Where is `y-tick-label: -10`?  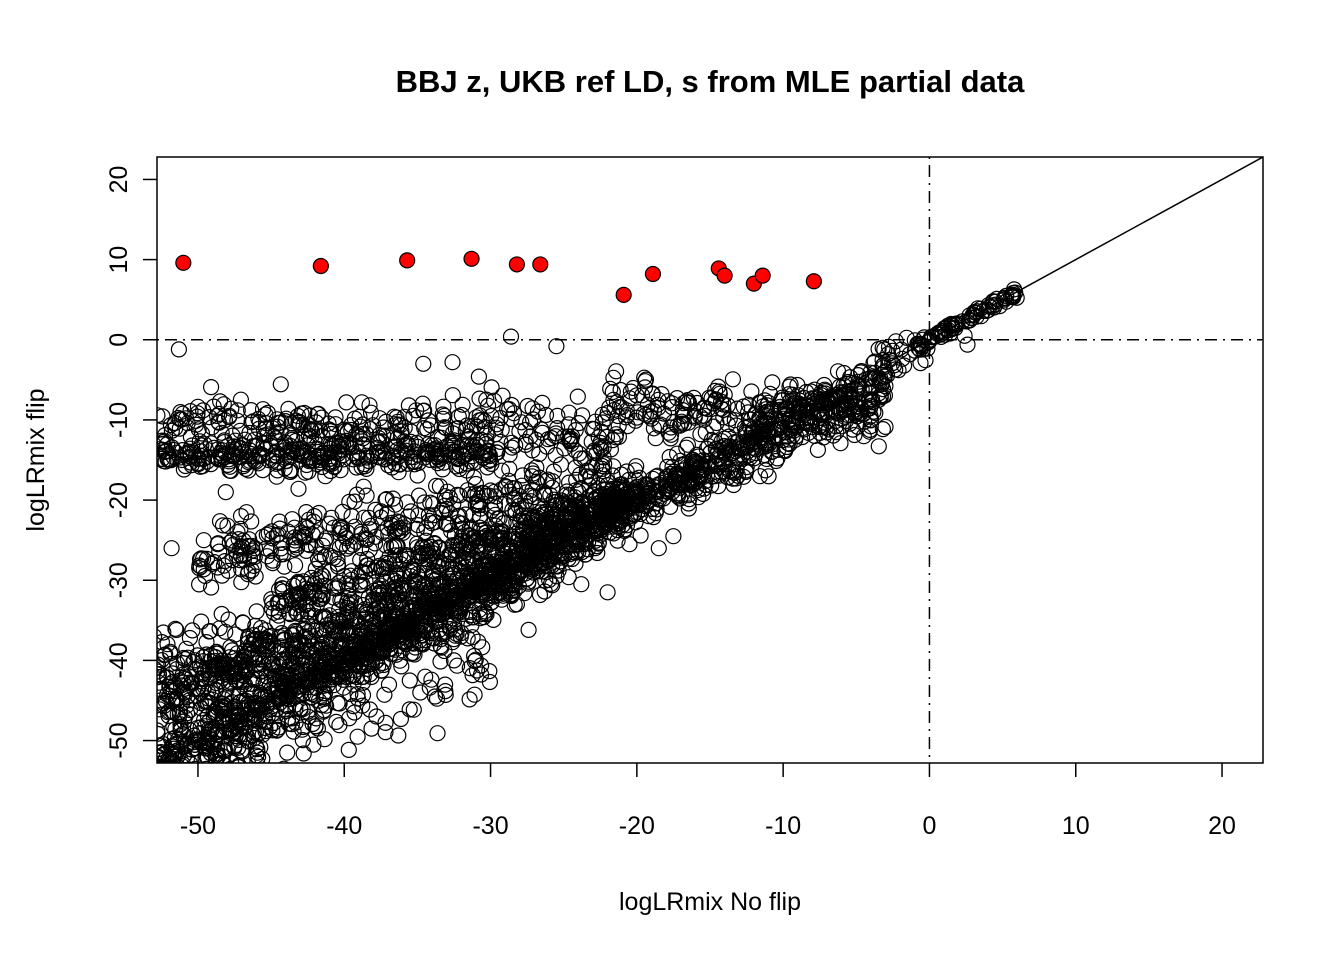
y-tick-label: -10 is located at coordinates (119, 420).